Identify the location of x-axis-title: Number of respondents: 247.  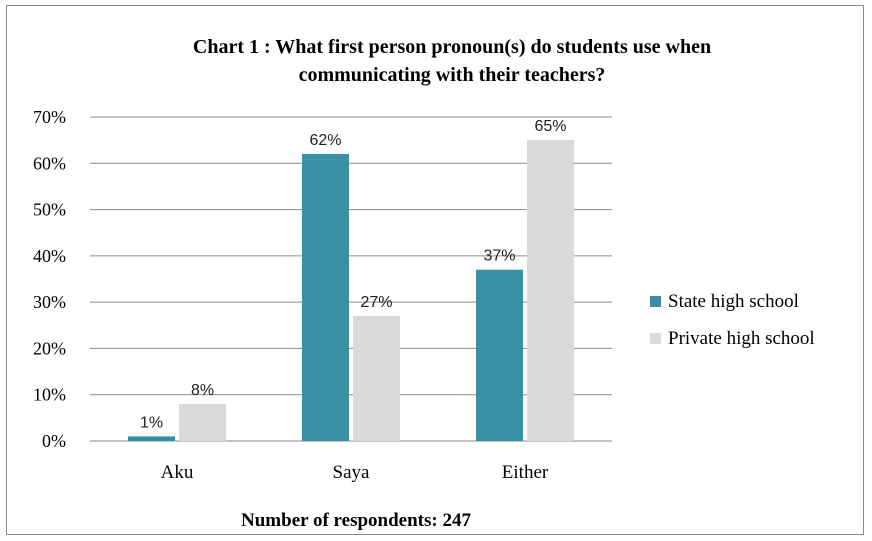
(356, 520).